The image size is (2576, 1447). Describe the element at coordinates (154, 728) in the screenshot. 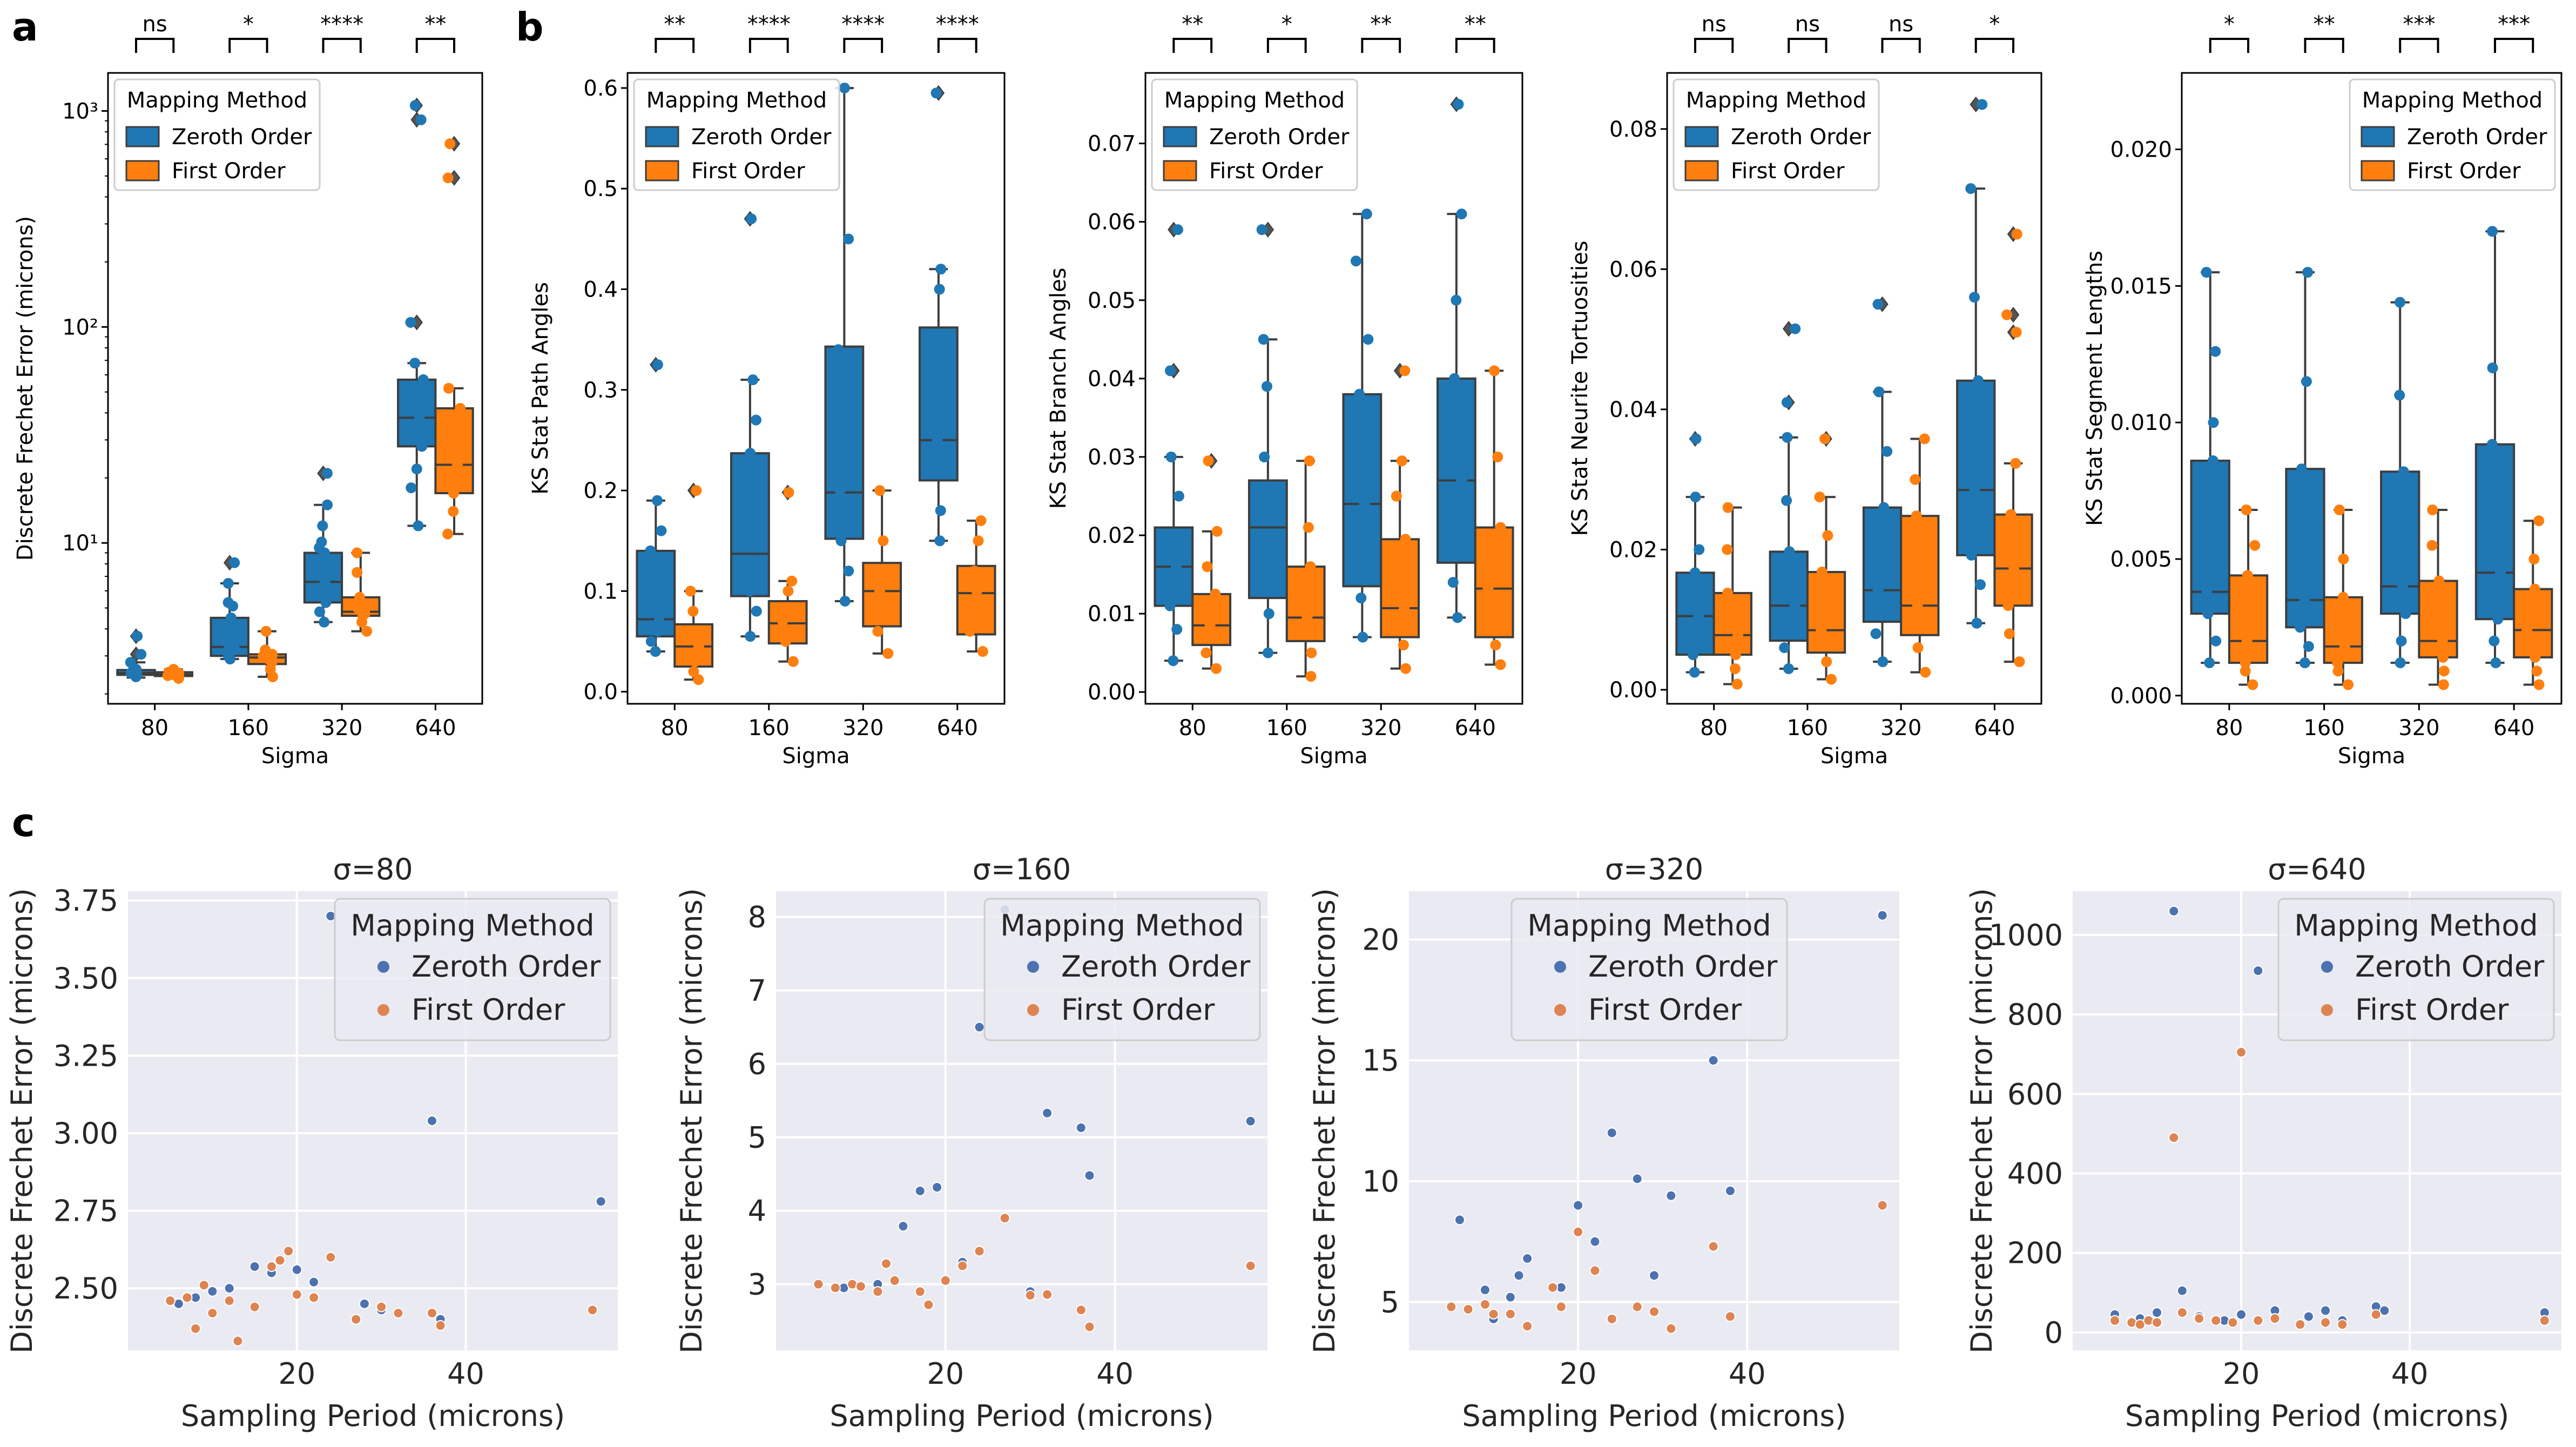

I see `x-tick-label: 80` at that location.